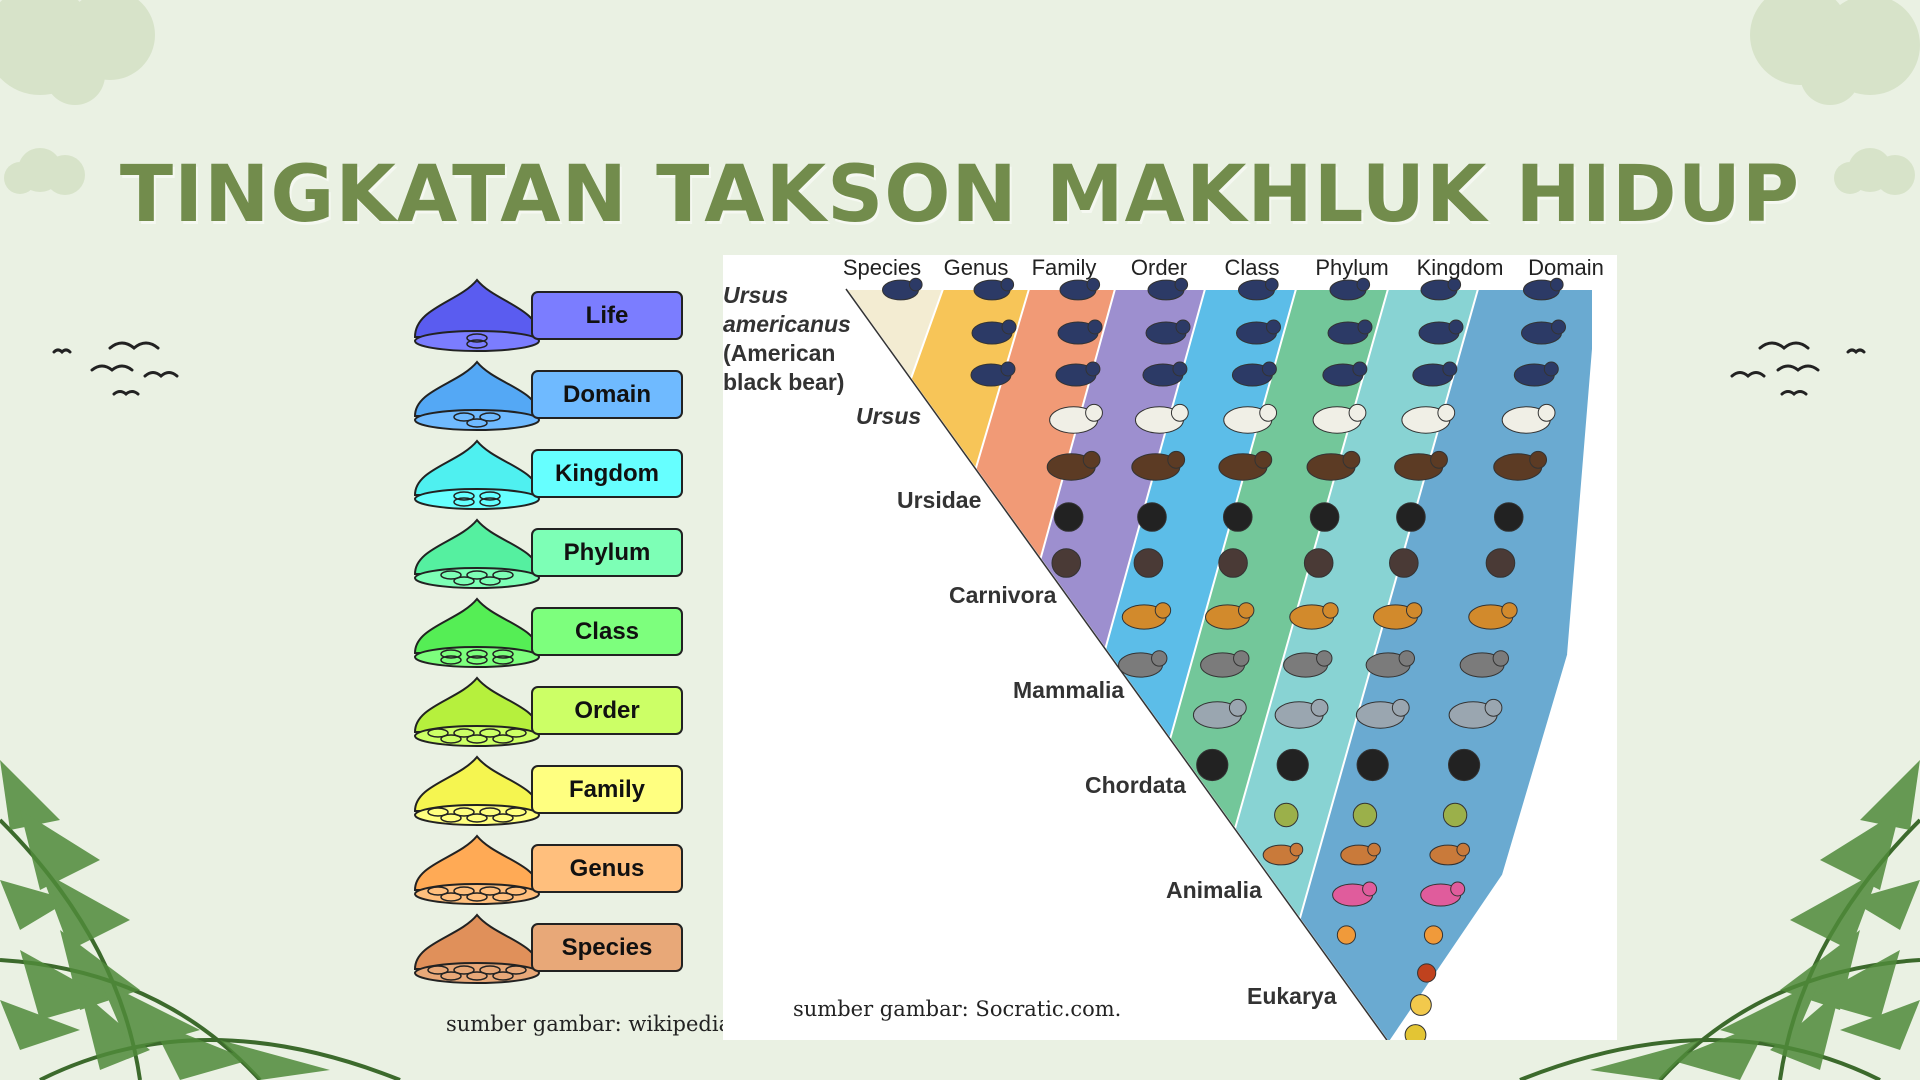  Describe the element at coordinates (477, 553) in the screenshot. I see `bell-phylum` at that location.